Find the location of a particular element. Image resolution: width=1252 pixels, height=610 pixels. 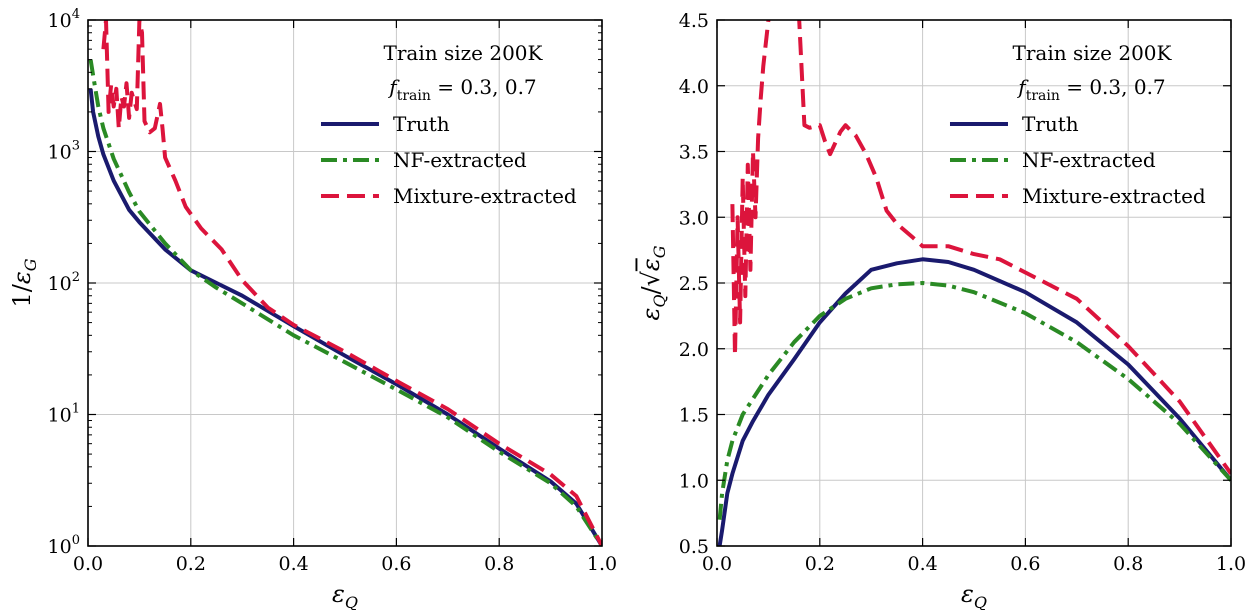

y-axis-title: 1/εG is located at coordinates (24, 282).